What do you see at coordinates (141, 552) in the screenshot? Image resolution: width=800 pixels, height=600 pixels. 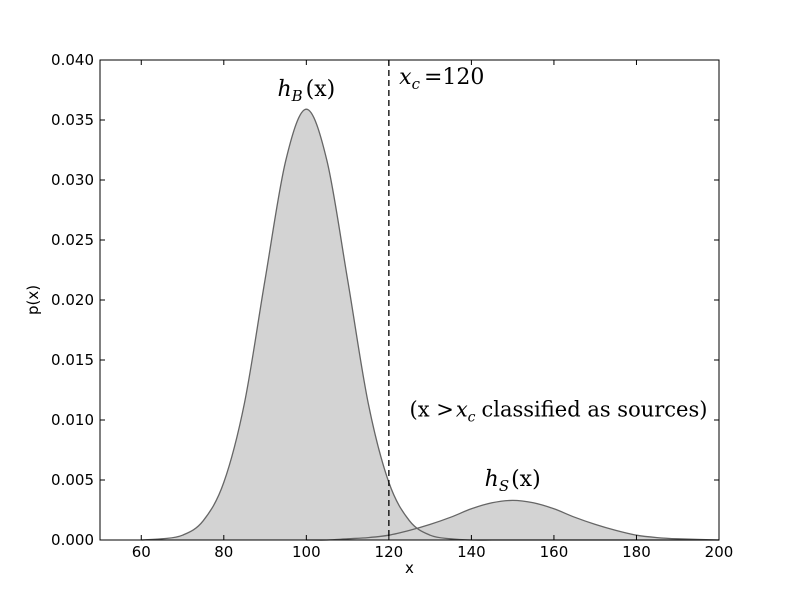 I see `x-tick-label: 60` at bounding box center [141, 552].